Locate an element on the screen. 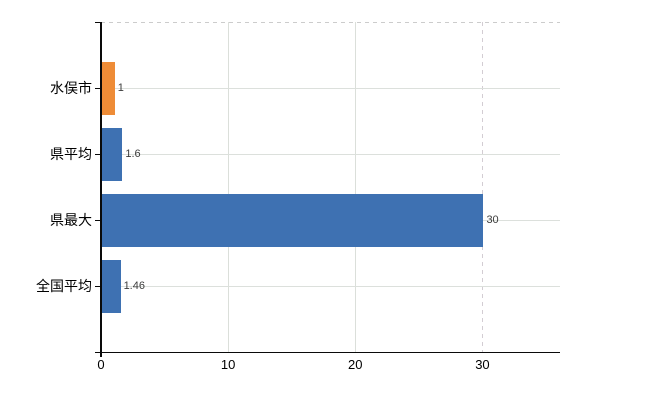 This screenshot has width=650, height=400. y-axis-line is located at coordinates (101, 189).